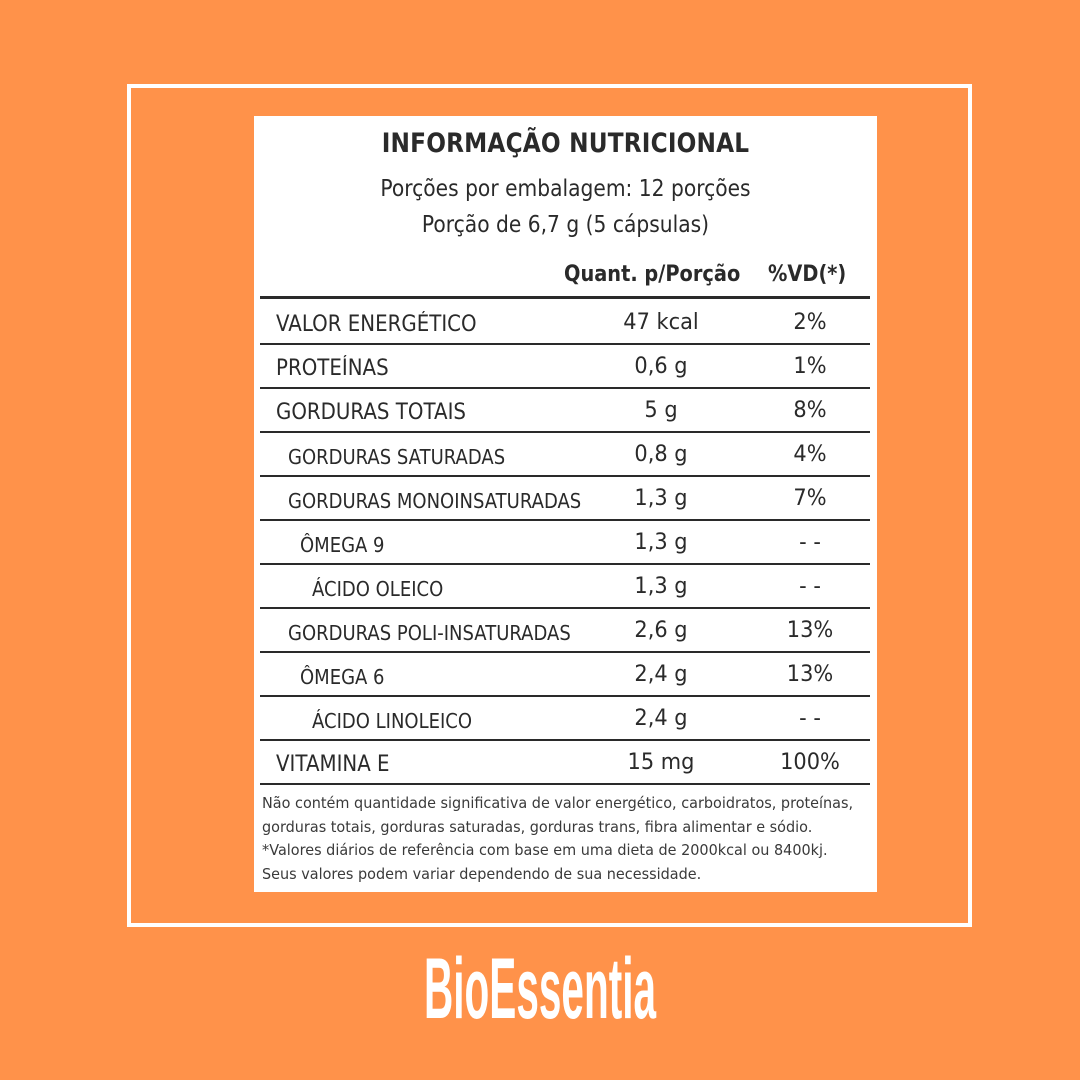 Image resolution: width=1080 pixels, height=1080 pixels. I want to click on nutrient-daily-value: 1%, so click(810, 366).